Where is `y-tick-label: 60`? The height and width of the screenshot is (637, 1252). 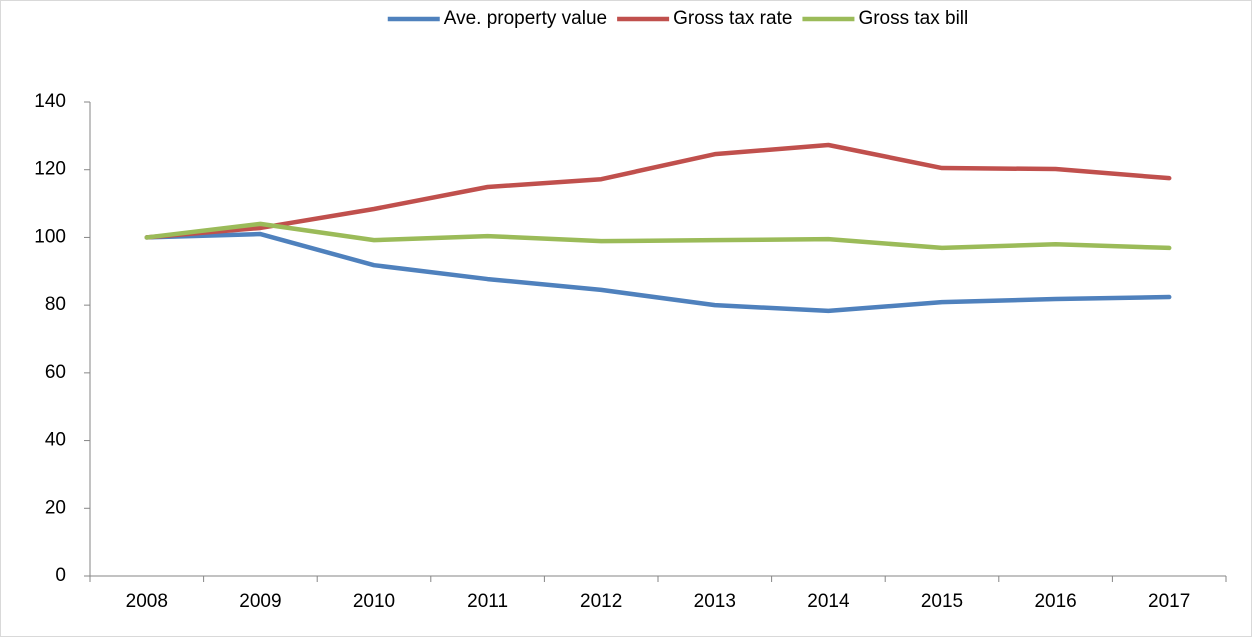 y-tick-label: 60 is located at coordinates (55, 372).